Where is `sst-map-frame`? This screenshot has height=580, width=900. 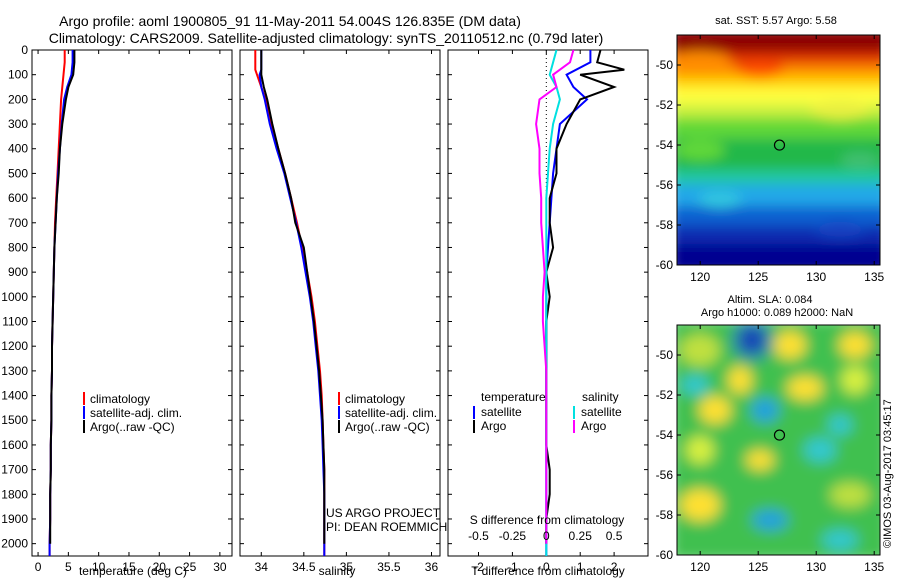
sst-map-frame is located at coordinates (778, 150).